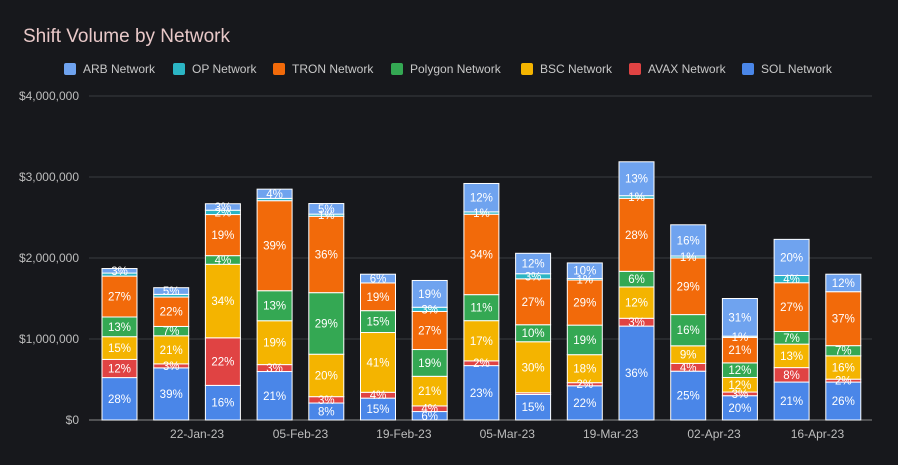 The width and height of the screenshot is (898, 465). Describe the element at coordinates (119, 370) in the screenshot. I see `data-label-avax-network: 12%` at that location.